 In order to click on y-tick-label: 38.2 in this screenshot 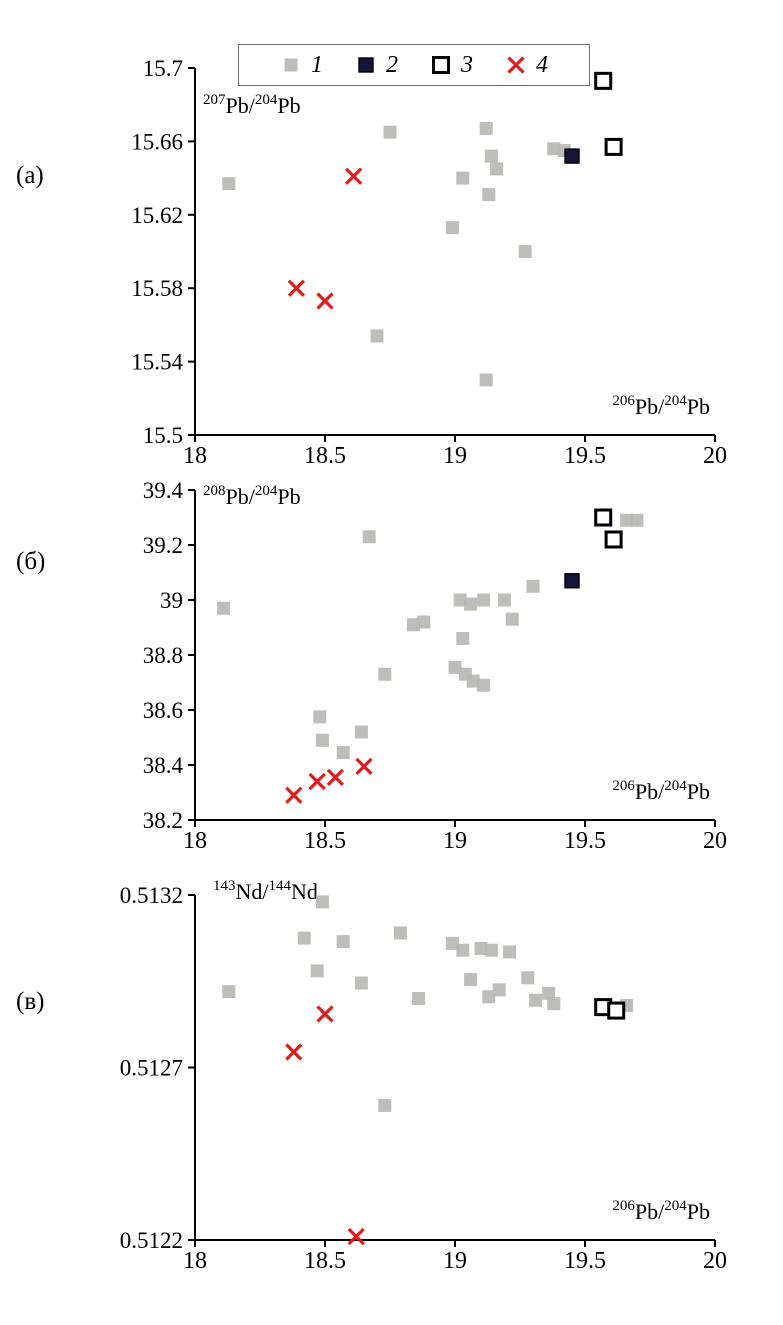, I will do `click(163, 820)`.